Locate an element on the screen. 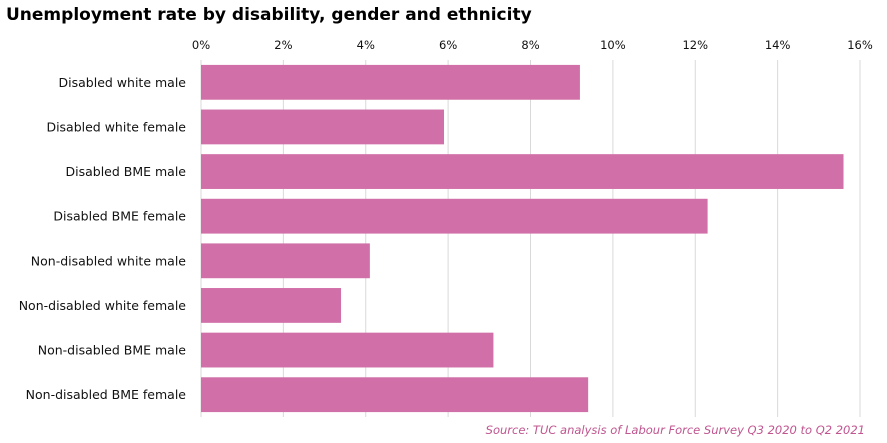 Image resolution: width=887 pixels, height=443 pixels. x-axis-ticks: 0% 2% 4% 6% 8% 10% 12% 14% 16% is located at coordinates (532, 45).